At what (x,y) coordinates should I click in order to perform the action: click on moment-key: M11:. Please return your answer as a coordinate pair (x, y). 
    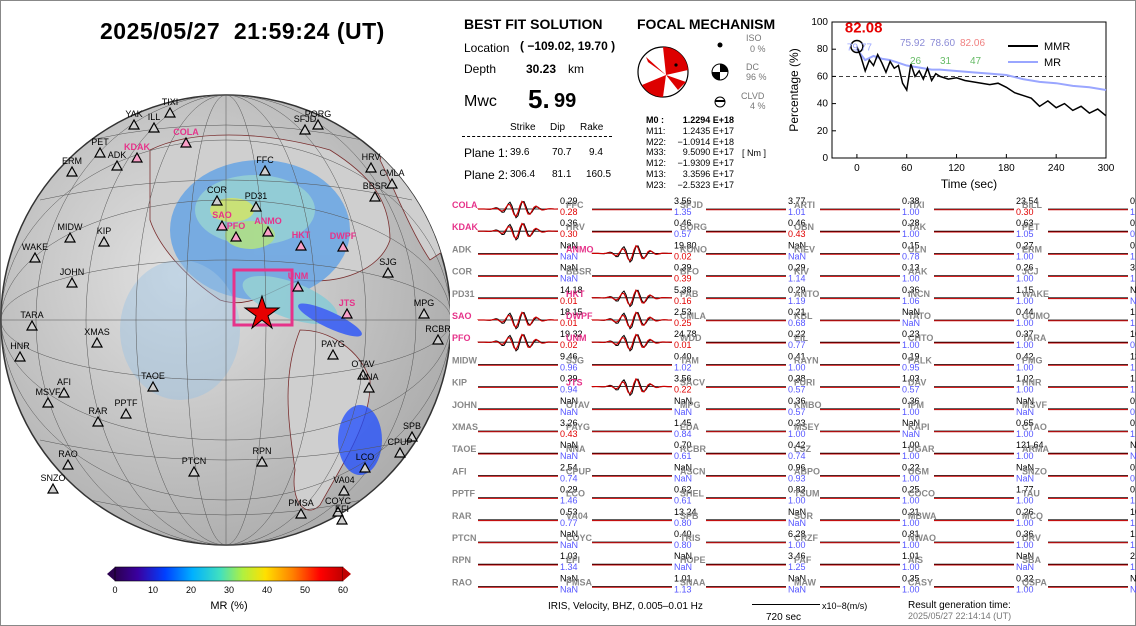
    Looking at the image, I should click on (656, 130).